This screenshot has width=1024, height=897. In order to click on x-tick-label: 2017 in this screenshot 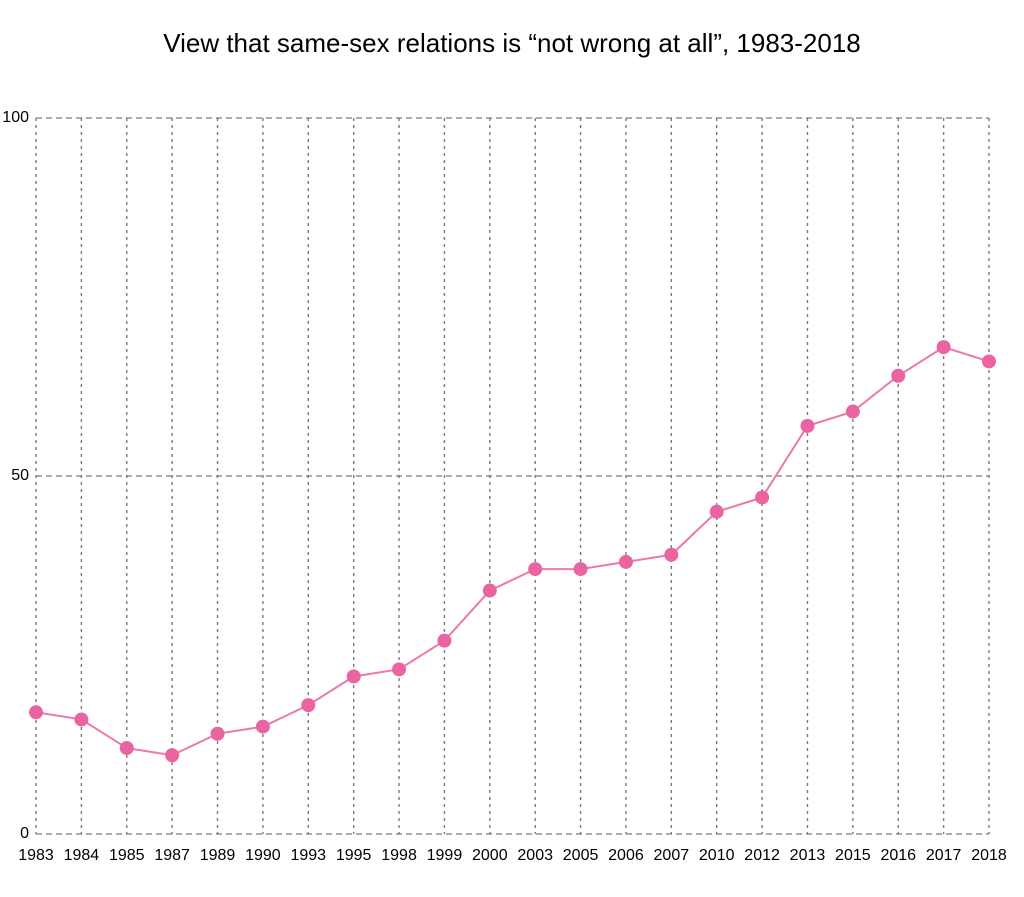, I will do `click(944, 855)`.